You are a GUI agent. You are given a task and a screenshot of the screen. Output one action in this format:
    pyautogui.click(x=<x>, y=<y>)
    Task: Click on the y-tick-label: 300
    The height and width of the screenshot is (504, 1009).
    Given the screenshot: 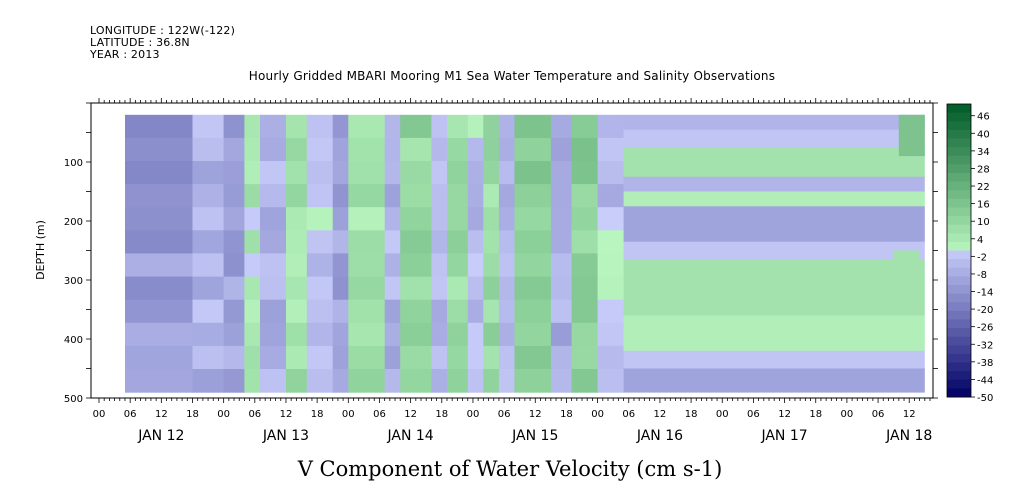 What is the action you would take?
    pyautogui.click(x=73, y=281)
    